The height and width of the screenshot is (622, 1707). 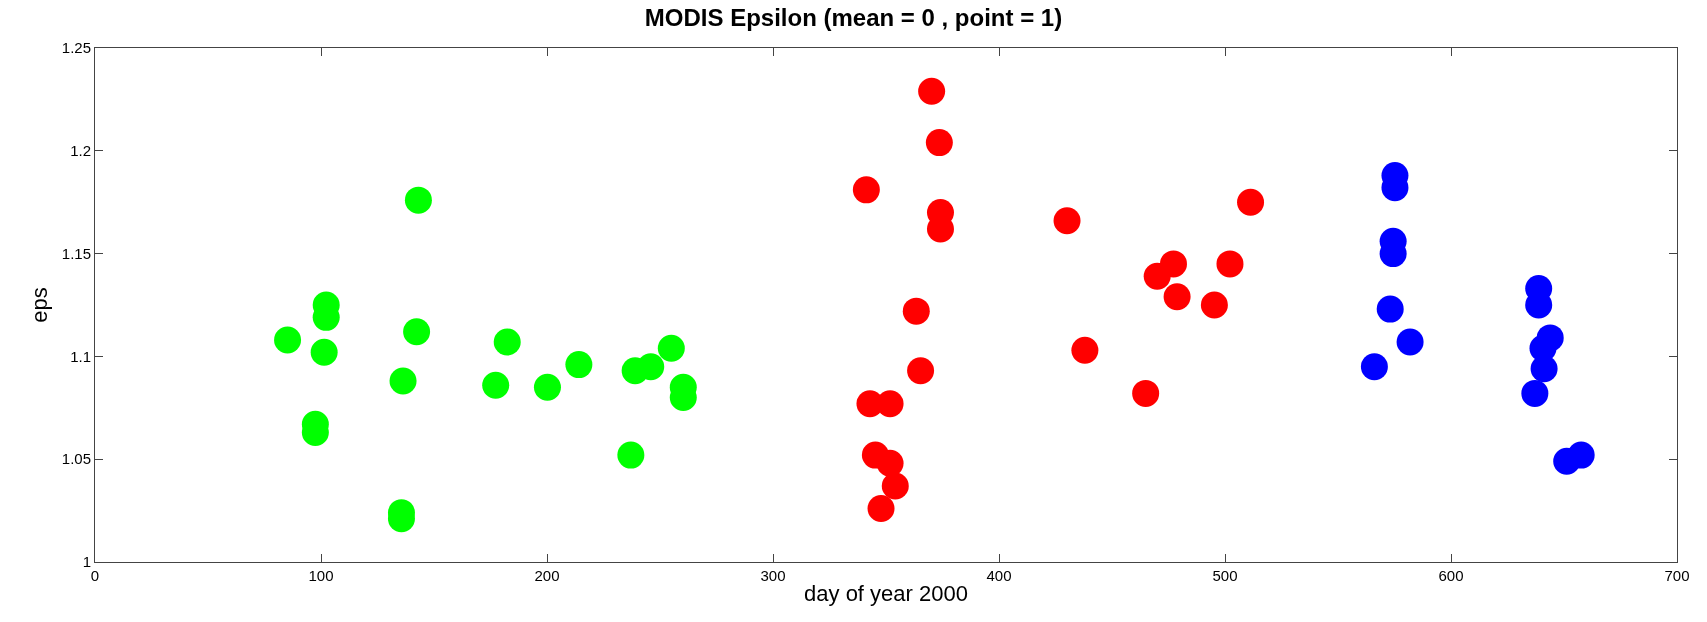 What do you see at coordinates (76, 459) in the screenshot?
I see `y-tick-label: 1.05` at bounding box center [76, 459].